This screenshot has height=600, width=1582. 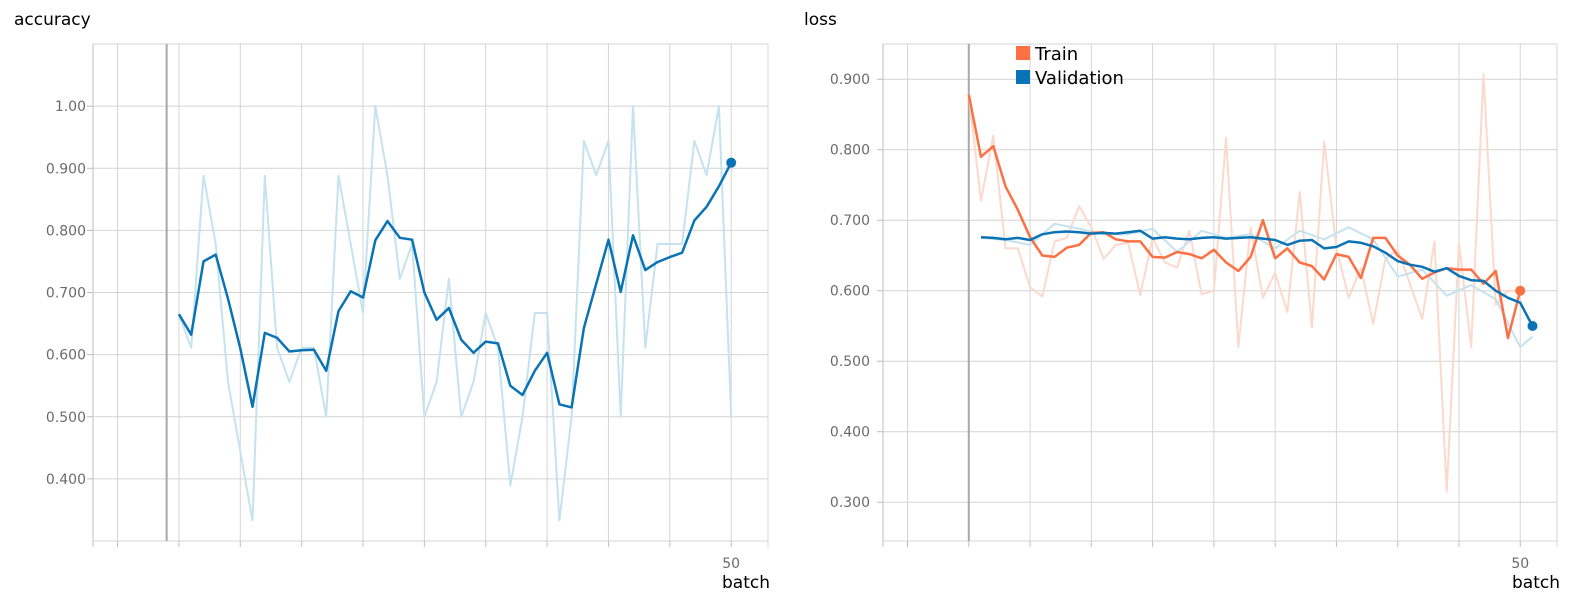 What do you see at coordinates (455, 285) in the screenshot?
I see `accuracy-smoothed-series-line` at bounding box center [455, 285].